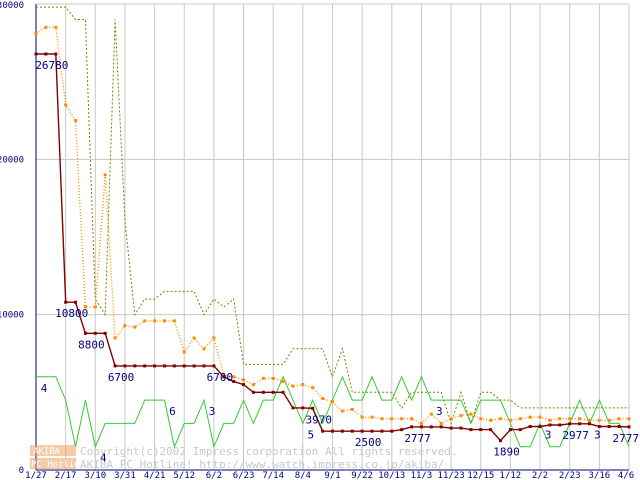 This screenshot has height=480, width=640. I want to click on x-tick-label: 3/31, so click(125, 475).